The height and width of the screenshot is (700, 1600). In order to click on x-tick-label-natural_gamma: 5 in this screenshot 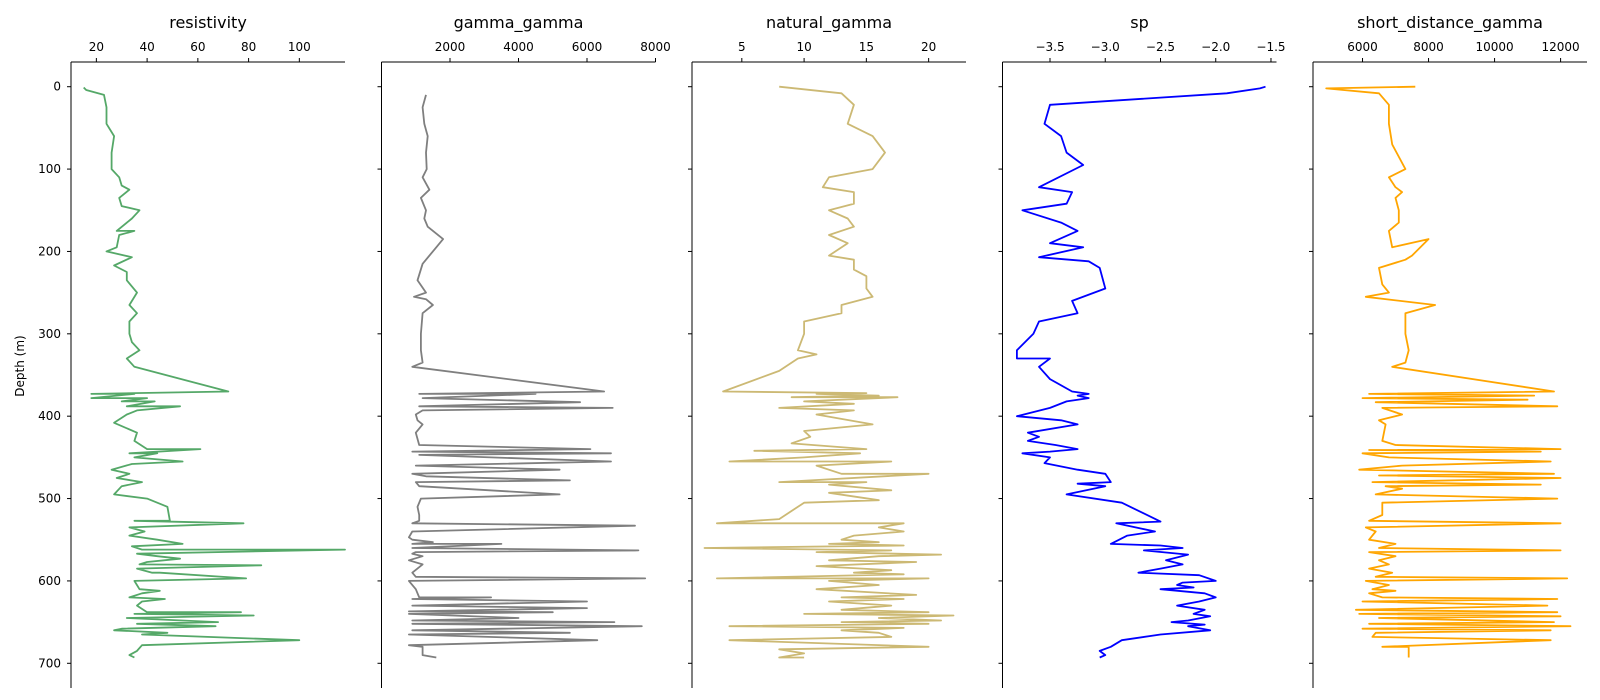, I will do `click(742, 47)`.